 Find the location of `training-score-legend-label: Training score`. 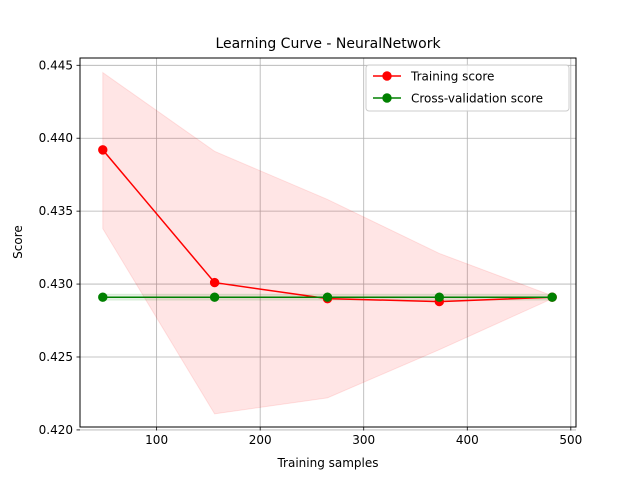

training-score-legend-label: Training score is located at coordinates (452, 77).